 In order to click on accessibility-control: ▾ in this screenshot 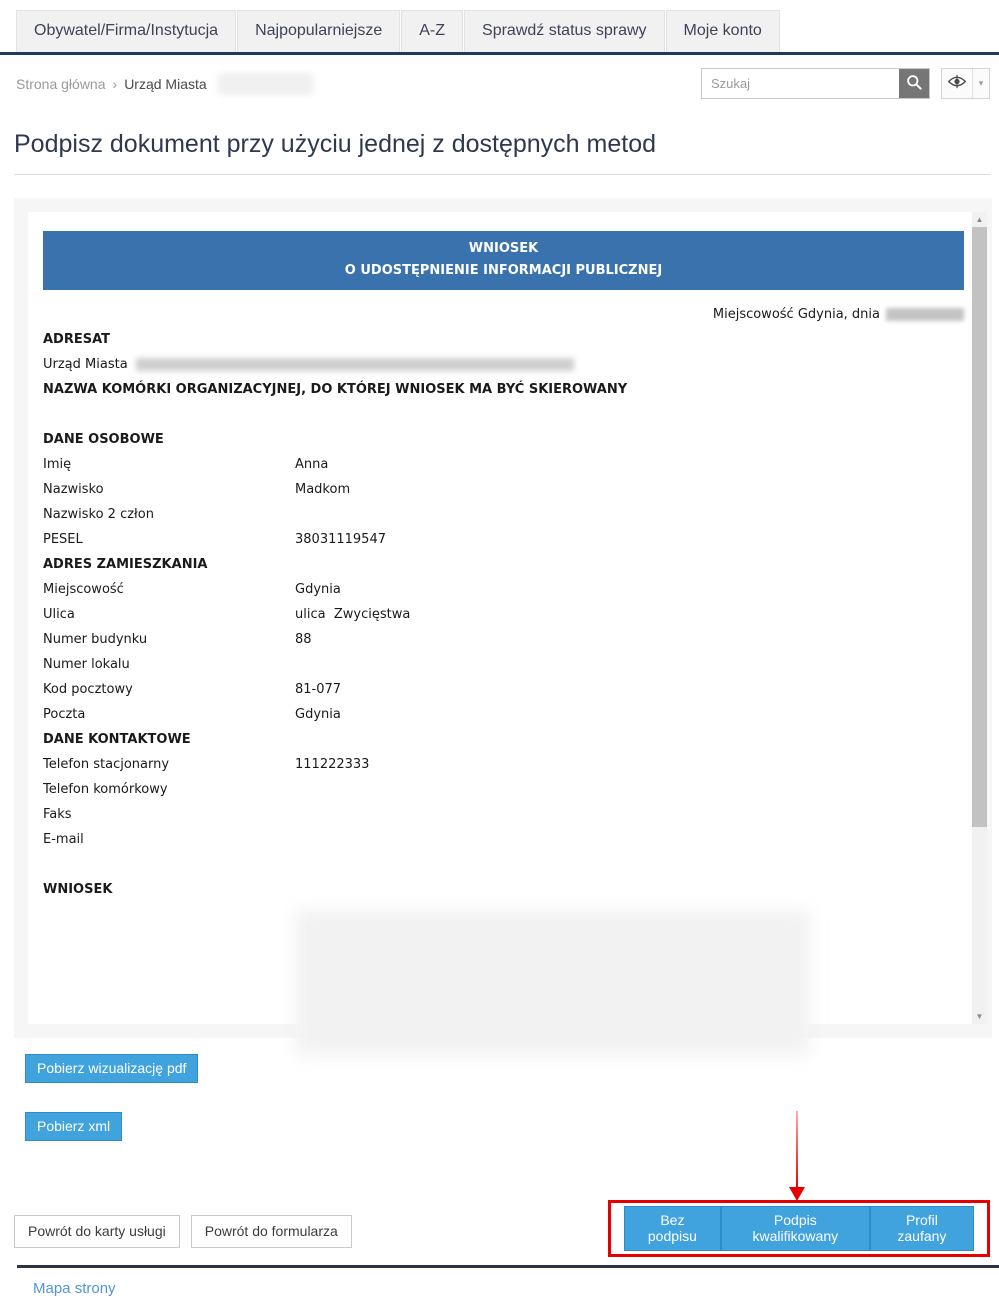, I will do `click(965, 83)`.